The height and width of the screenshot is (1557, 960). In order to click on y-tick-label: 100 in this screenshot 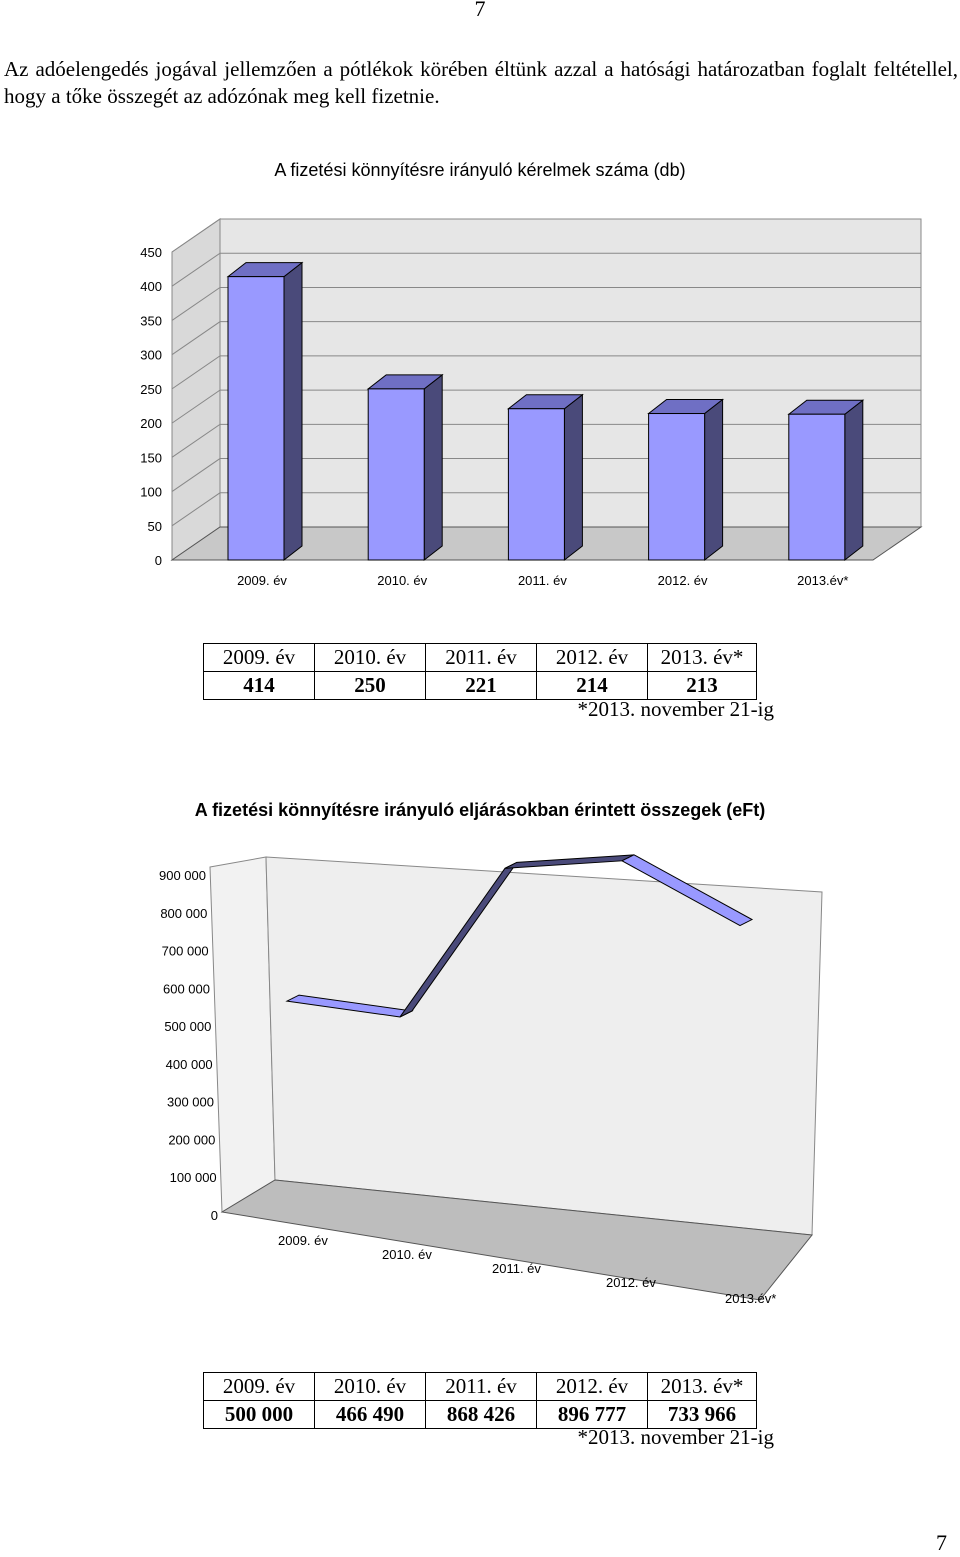, I will do `click(151, 492)`.